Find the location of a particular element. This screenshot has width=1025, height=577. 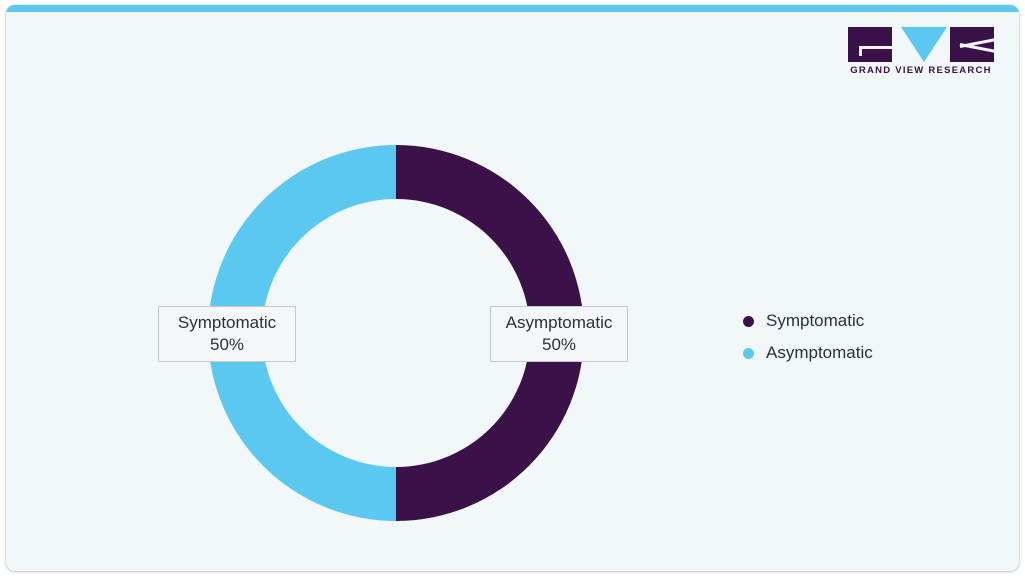

donut-slice-asymptomatic is located at coordinates (302, 333).